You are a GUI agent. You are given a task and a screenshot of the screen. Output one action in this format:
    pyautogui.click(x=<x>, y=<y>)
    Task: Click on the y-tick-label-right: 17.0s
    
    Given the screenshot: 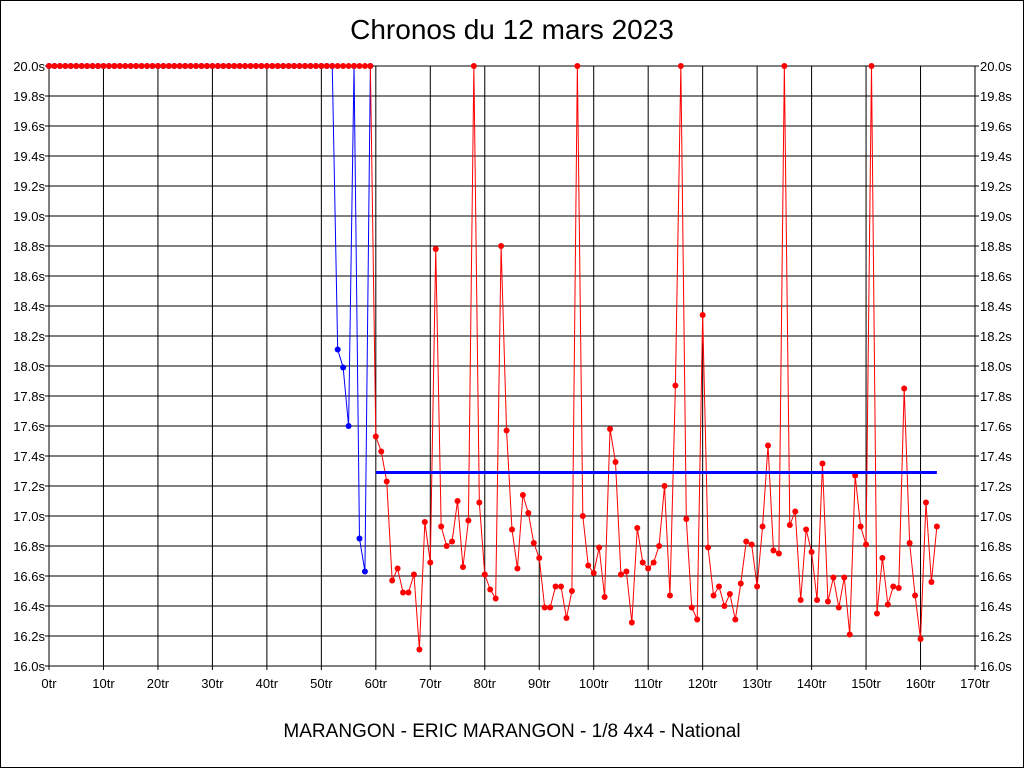 What is the action you would take?
    pyautogui.click(x=996, y=516)
    